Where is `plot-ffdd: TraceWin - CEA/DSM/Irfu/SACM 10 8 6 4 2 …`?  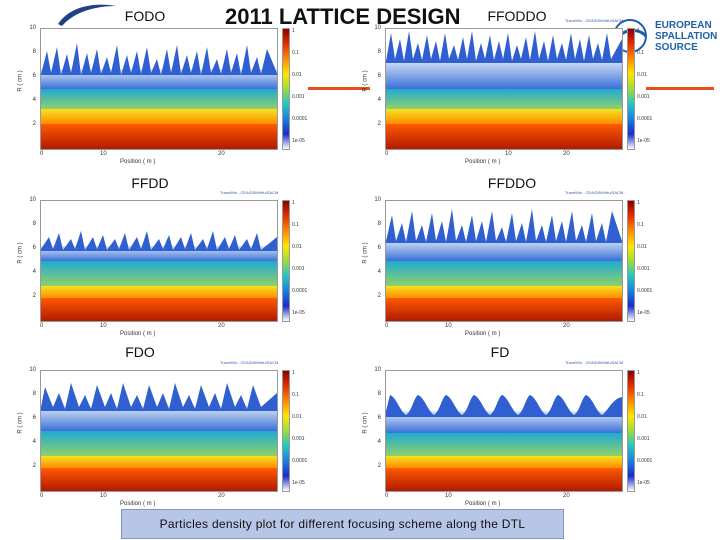 plot-ffdd: TraceWin - CEA/DSM/Irfu/SACM 10 8 6 4 2 … is located at coordinates (164, 266).